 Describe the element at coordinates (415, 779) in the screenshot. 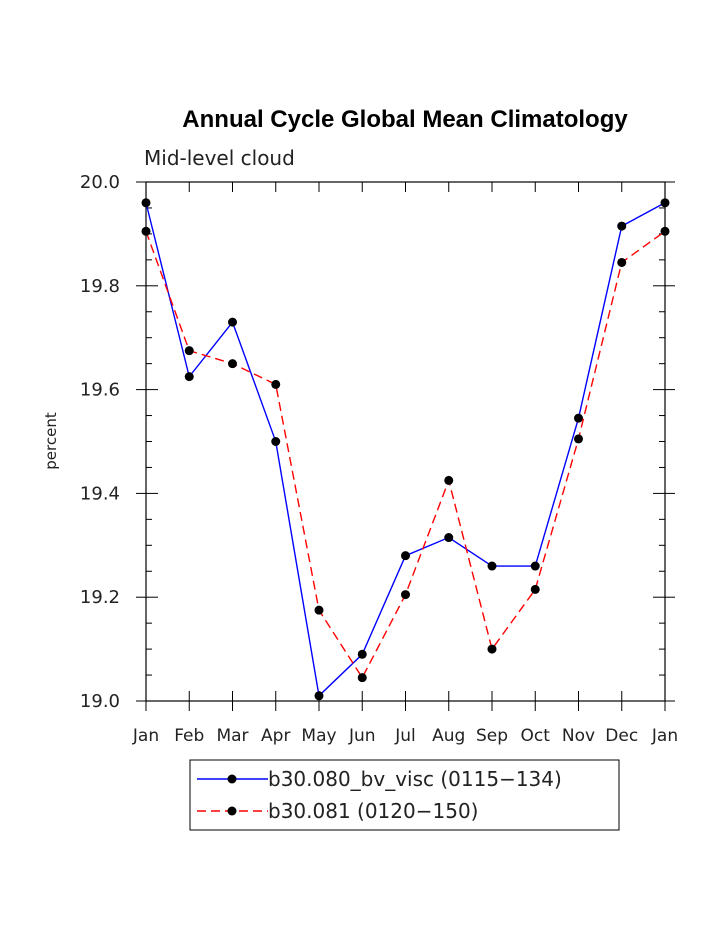

I see `legend-label-1: b30.080_bv_visc (0115−134)` at that location.